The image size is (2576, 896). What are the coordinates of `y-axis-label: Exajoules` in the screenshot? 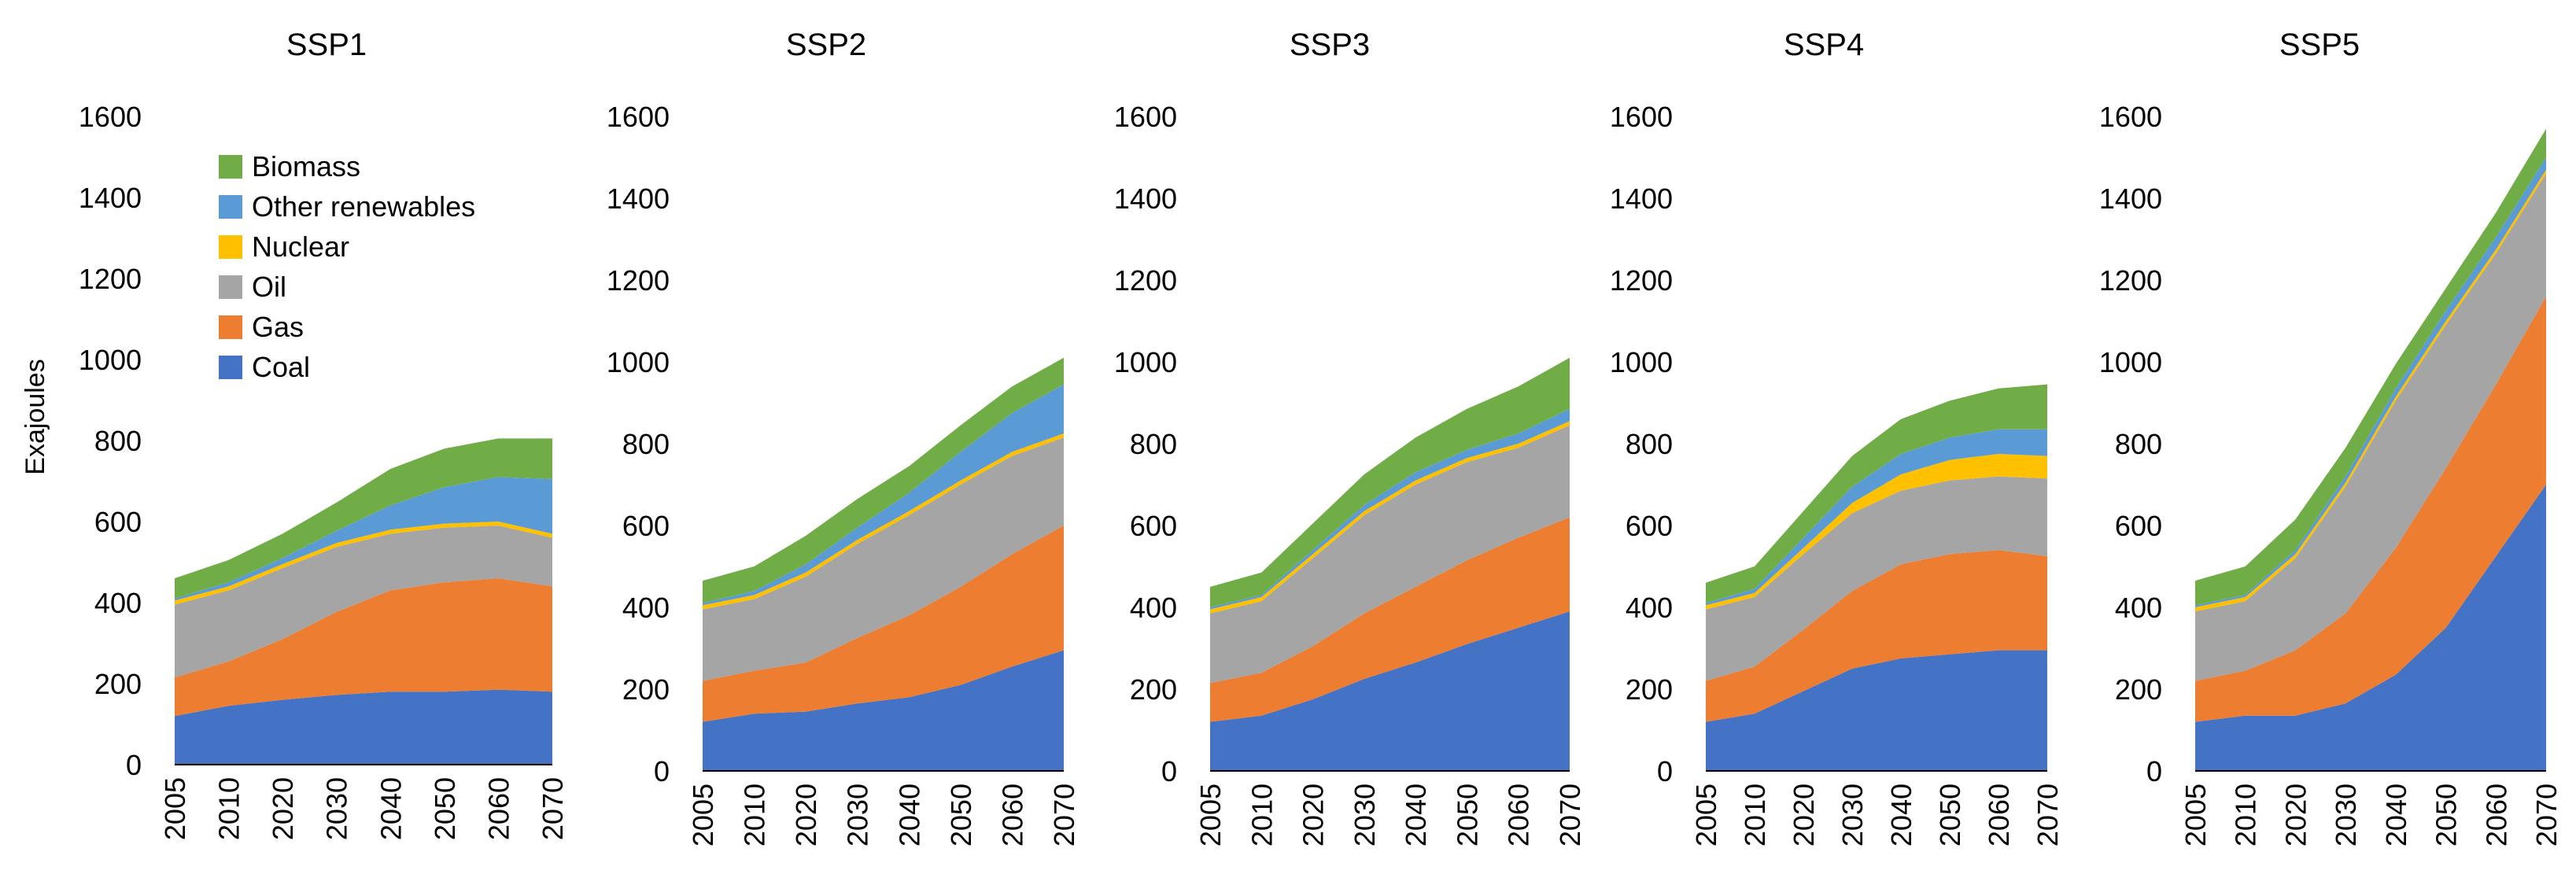 It's located at (35, 416).